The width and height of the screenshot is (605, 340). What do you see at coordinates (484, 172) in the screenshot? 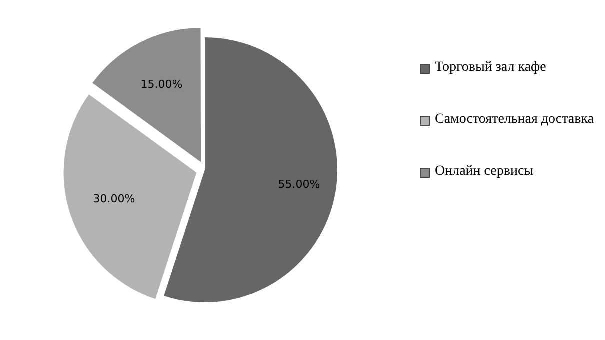
I see `legend-label: Онлайн сервисы` at bounding box center [484, 172].